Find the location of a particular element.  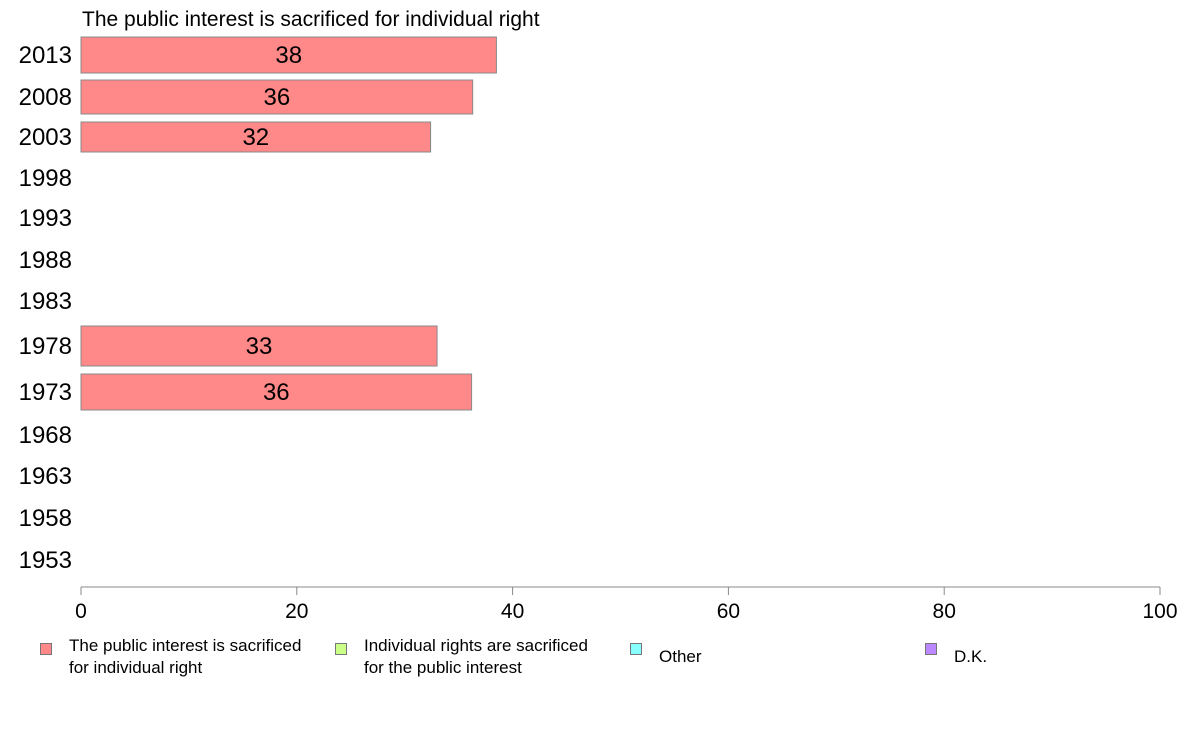

bar-value-label: 38 is located at coordinates (288, 55).